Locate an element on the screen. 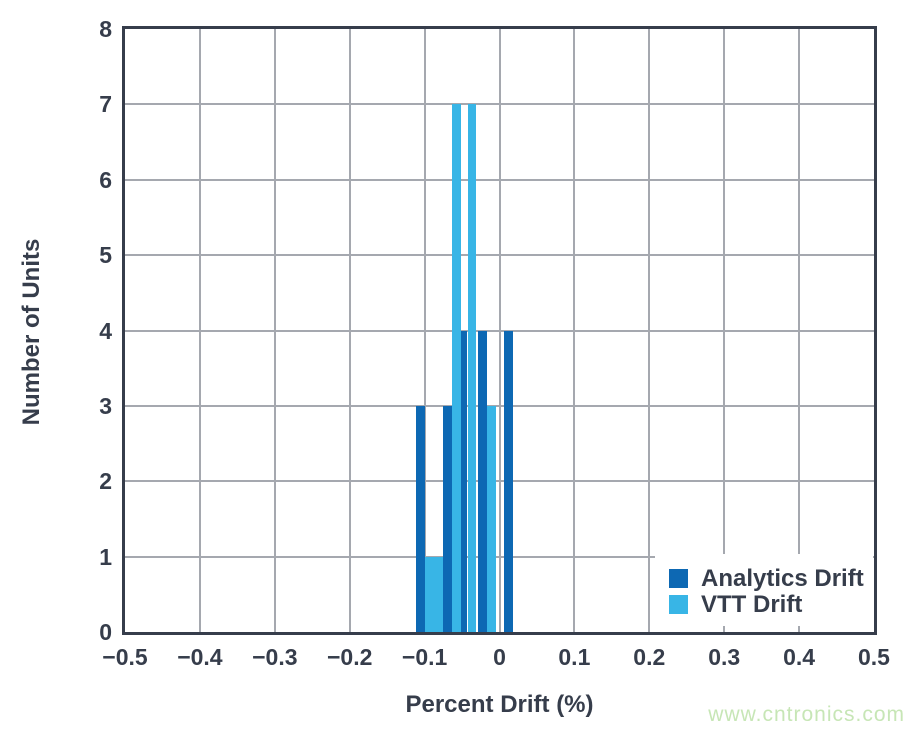  y-tick-label: 7 is located at coordinates (105, 104).